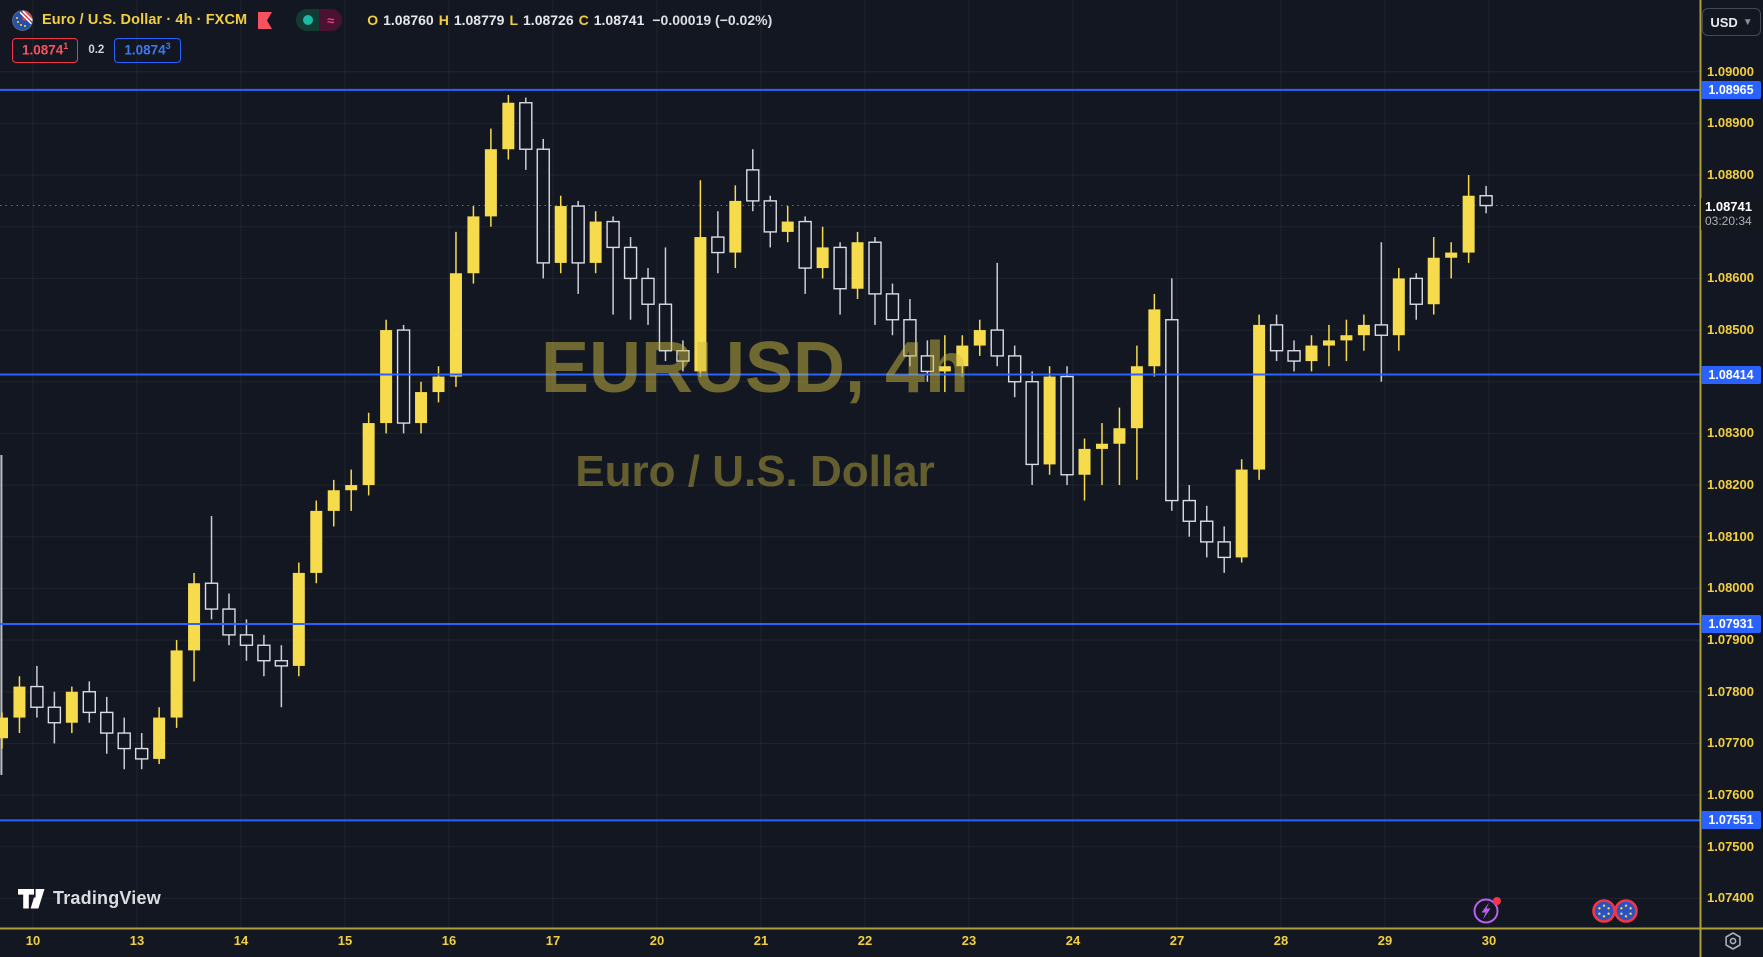 The height and width of the screenshot is (957, 1763). I want to click on price-tick-label: 1.08500, so click(1730, 330).